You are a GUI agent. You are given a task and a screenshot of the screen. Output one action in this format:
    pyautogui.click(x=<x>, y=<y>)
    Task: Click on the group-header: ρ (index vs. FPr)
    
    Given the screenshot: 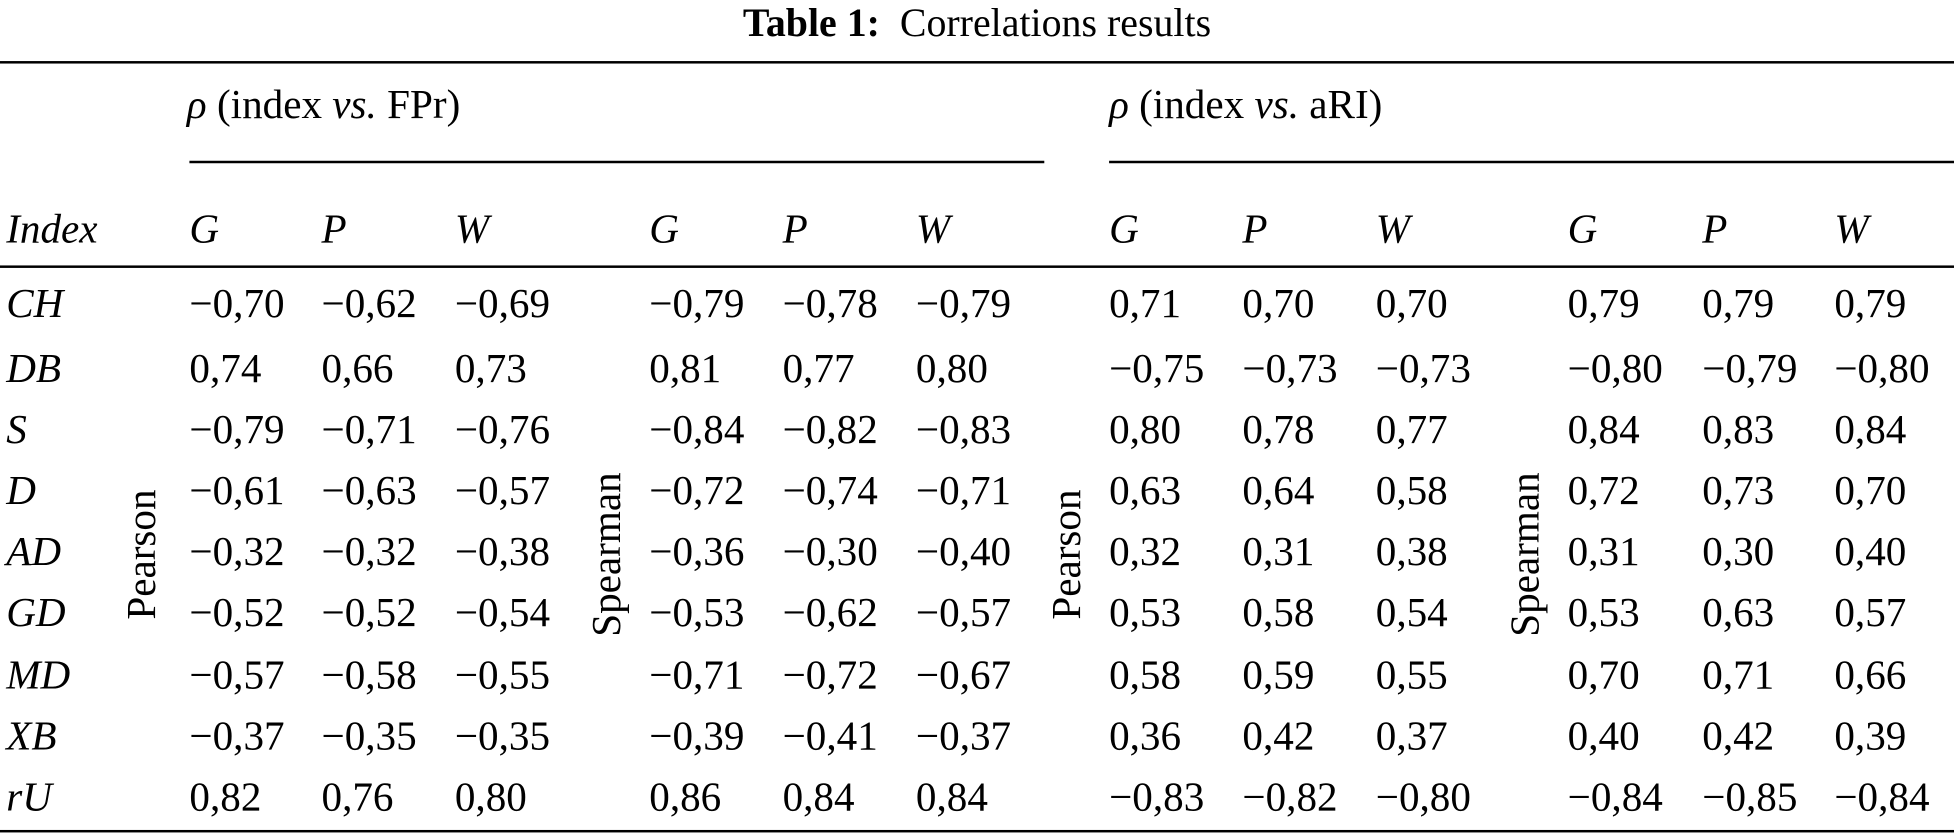 What is the action you would take?
    pyautogui.click(x=323, y=105)
    